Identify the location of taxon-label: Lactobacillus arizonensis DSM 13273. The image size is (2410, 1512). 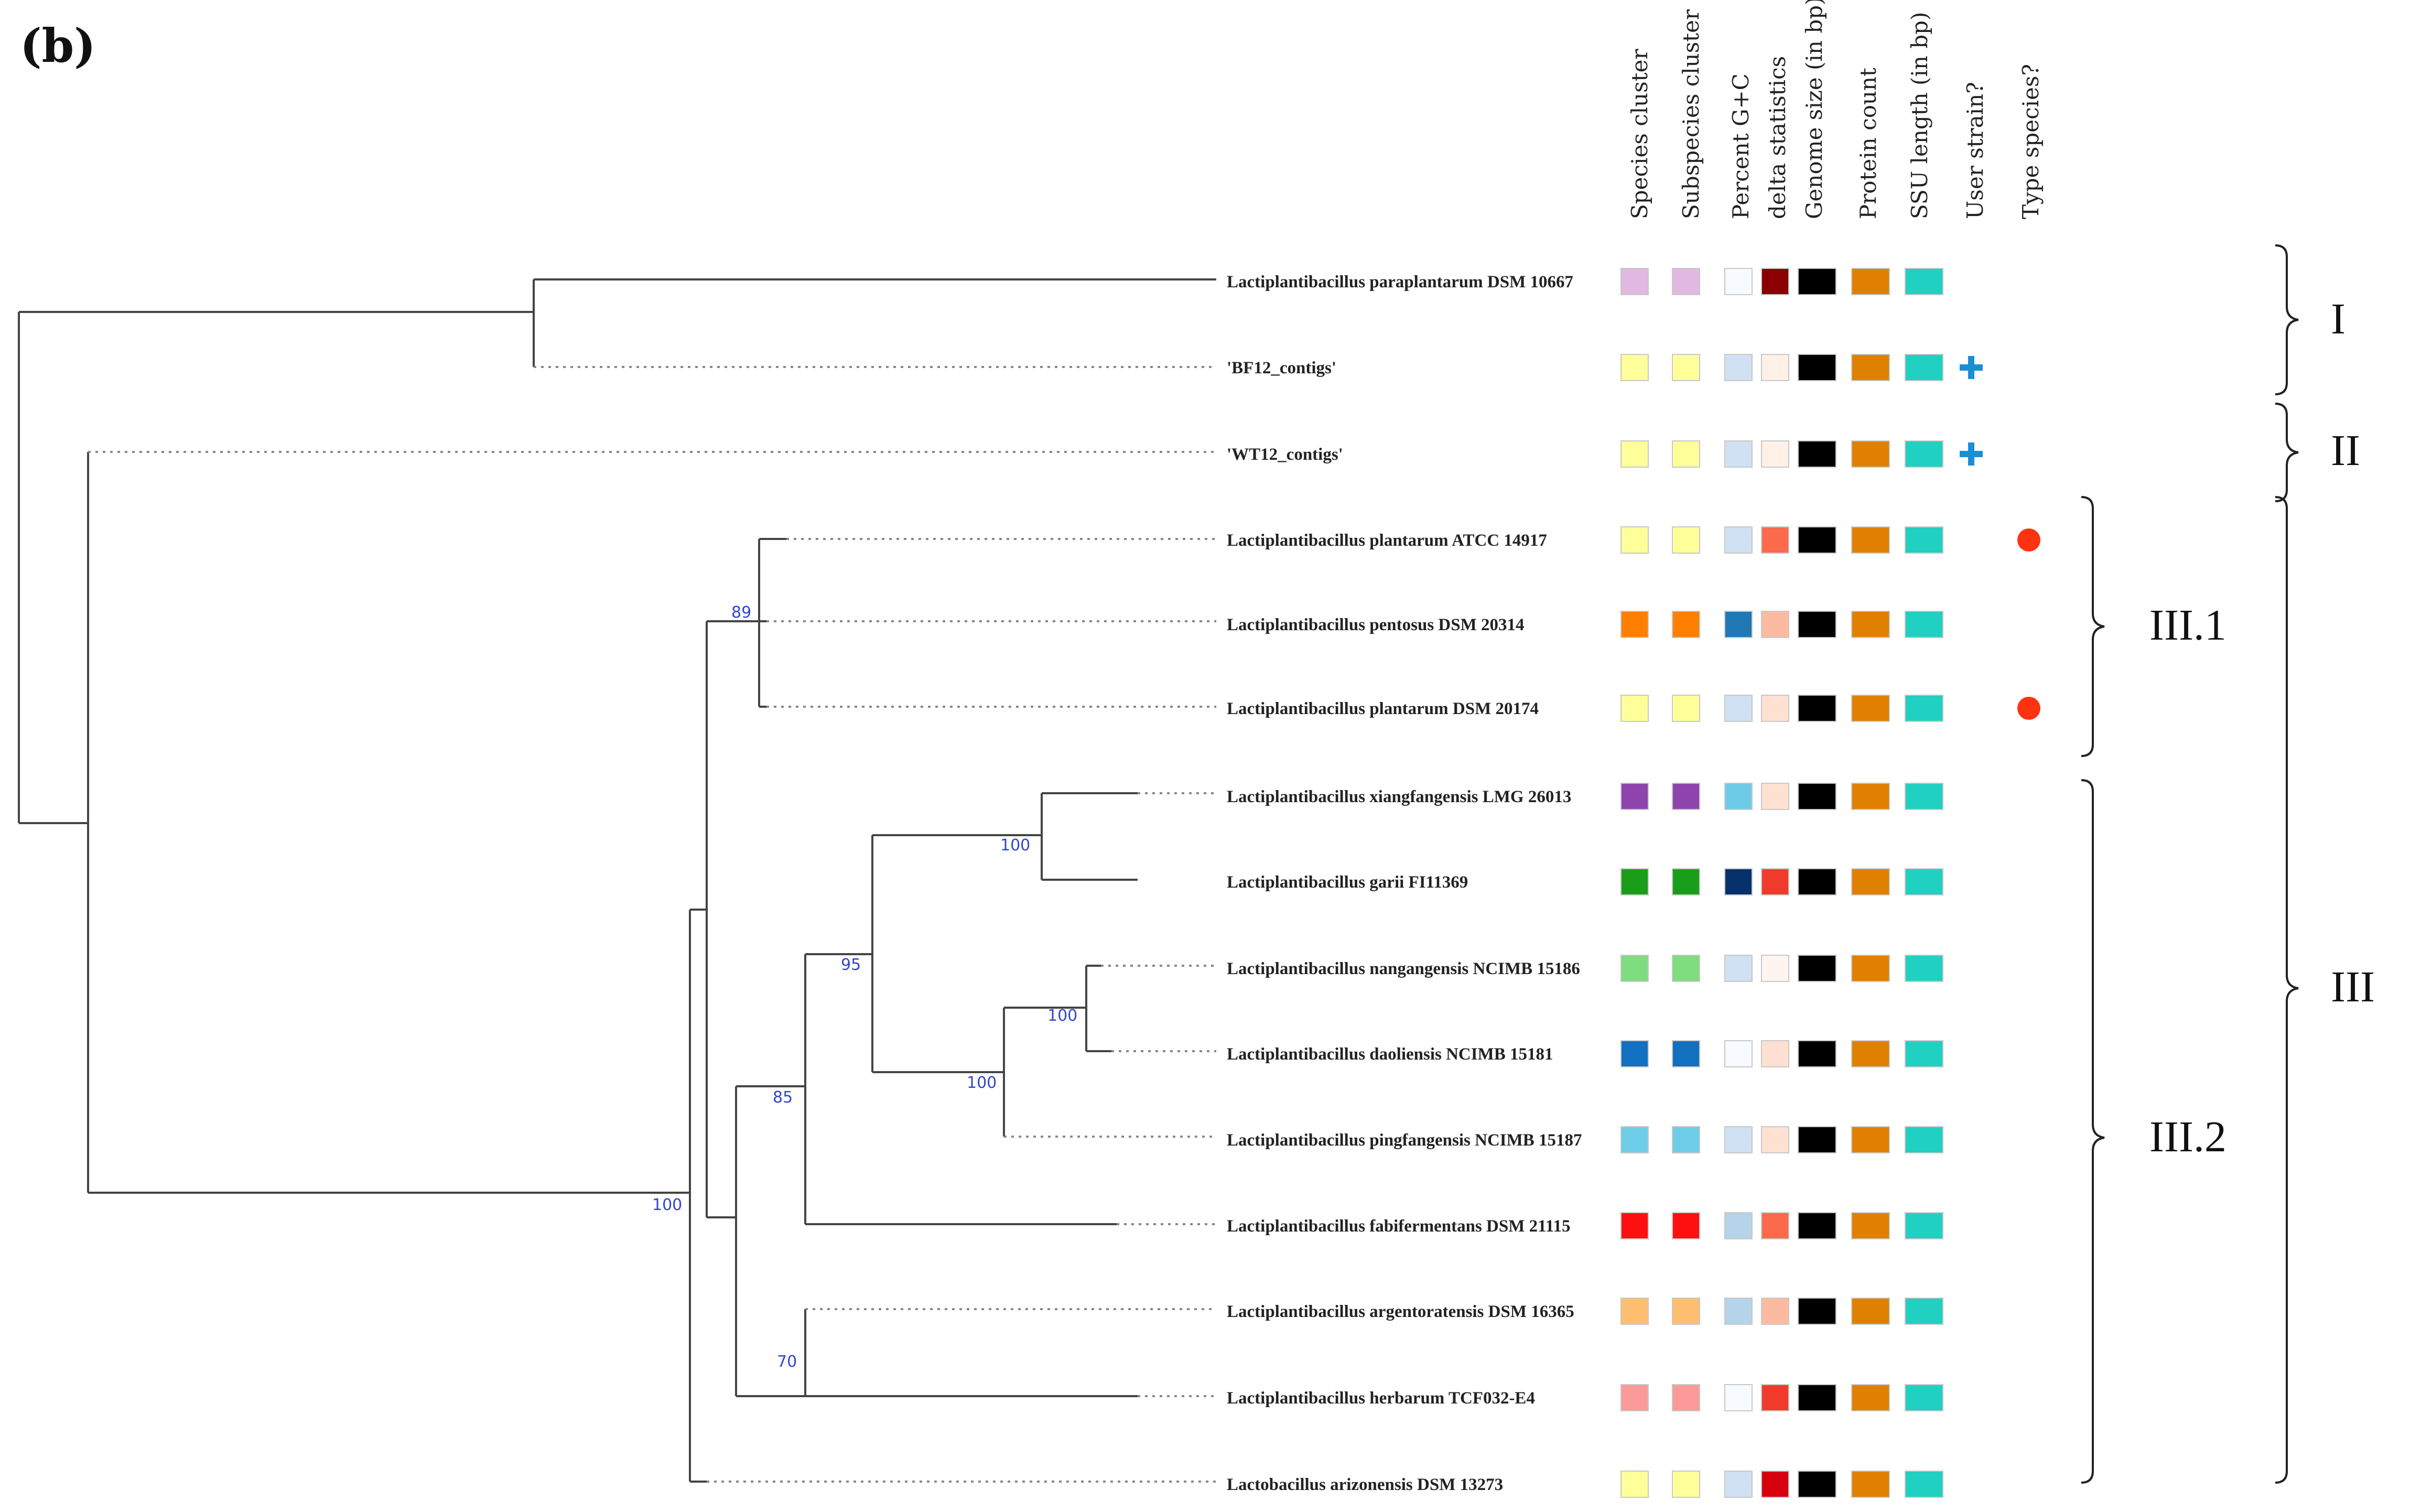
(1365, 1484).